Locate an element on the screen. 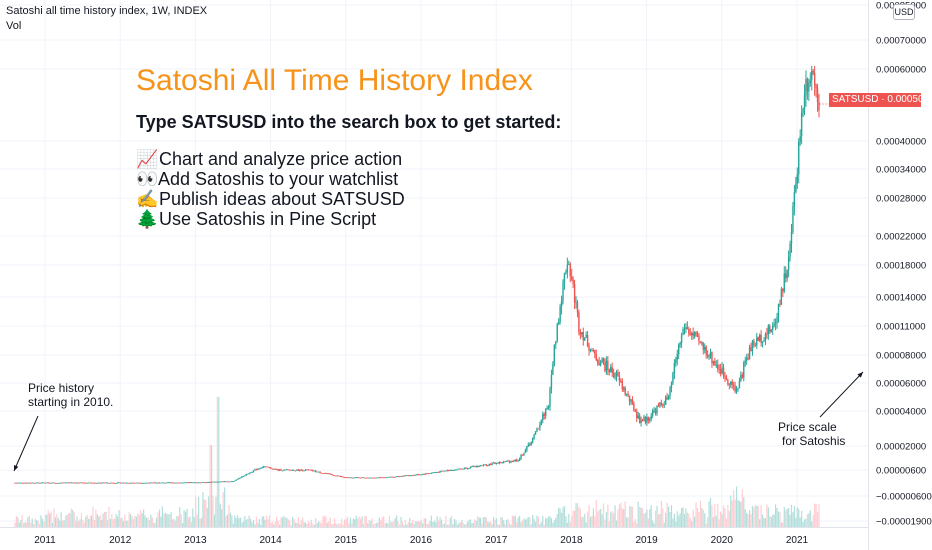  y-tick-label: 0.00034000 is located at coordinates (901, 170).